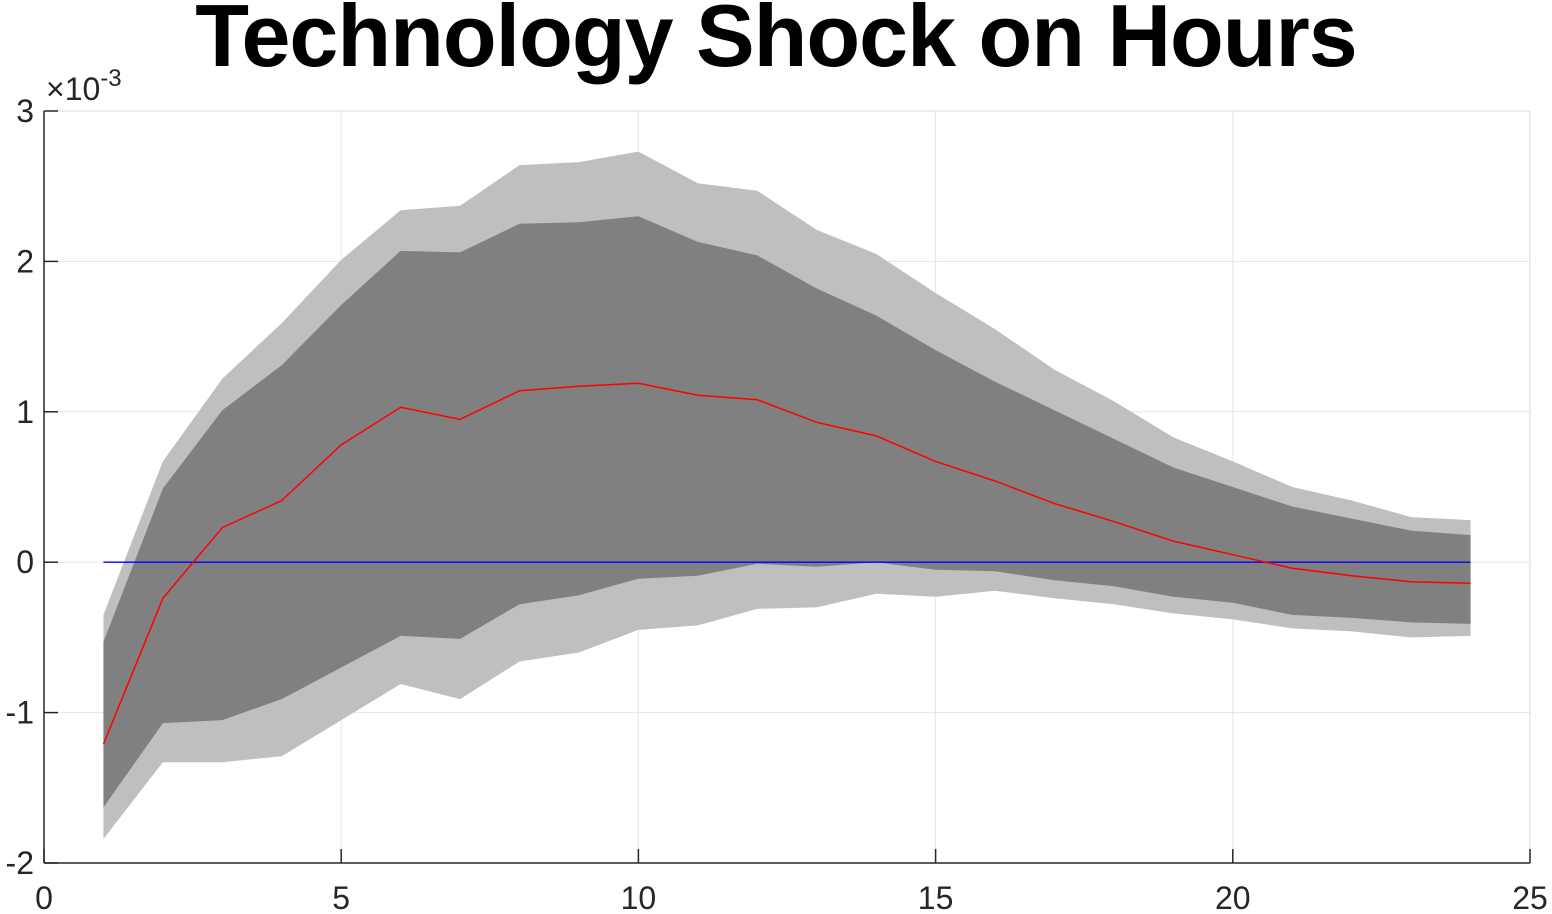  I want to click on y-axis-multiplier: ×10⁻³, so click(84, 86).